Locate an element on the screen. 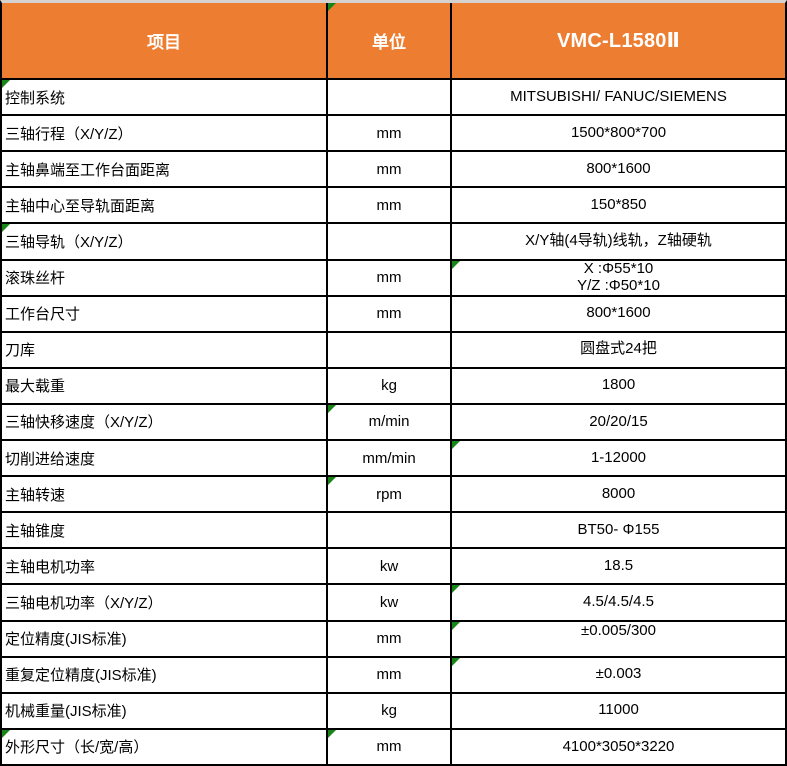 The width and height of the screenshot is (787, 766). item-cell-text: 重复定位精度(JIS标准) is located at coordinates (81, 676).